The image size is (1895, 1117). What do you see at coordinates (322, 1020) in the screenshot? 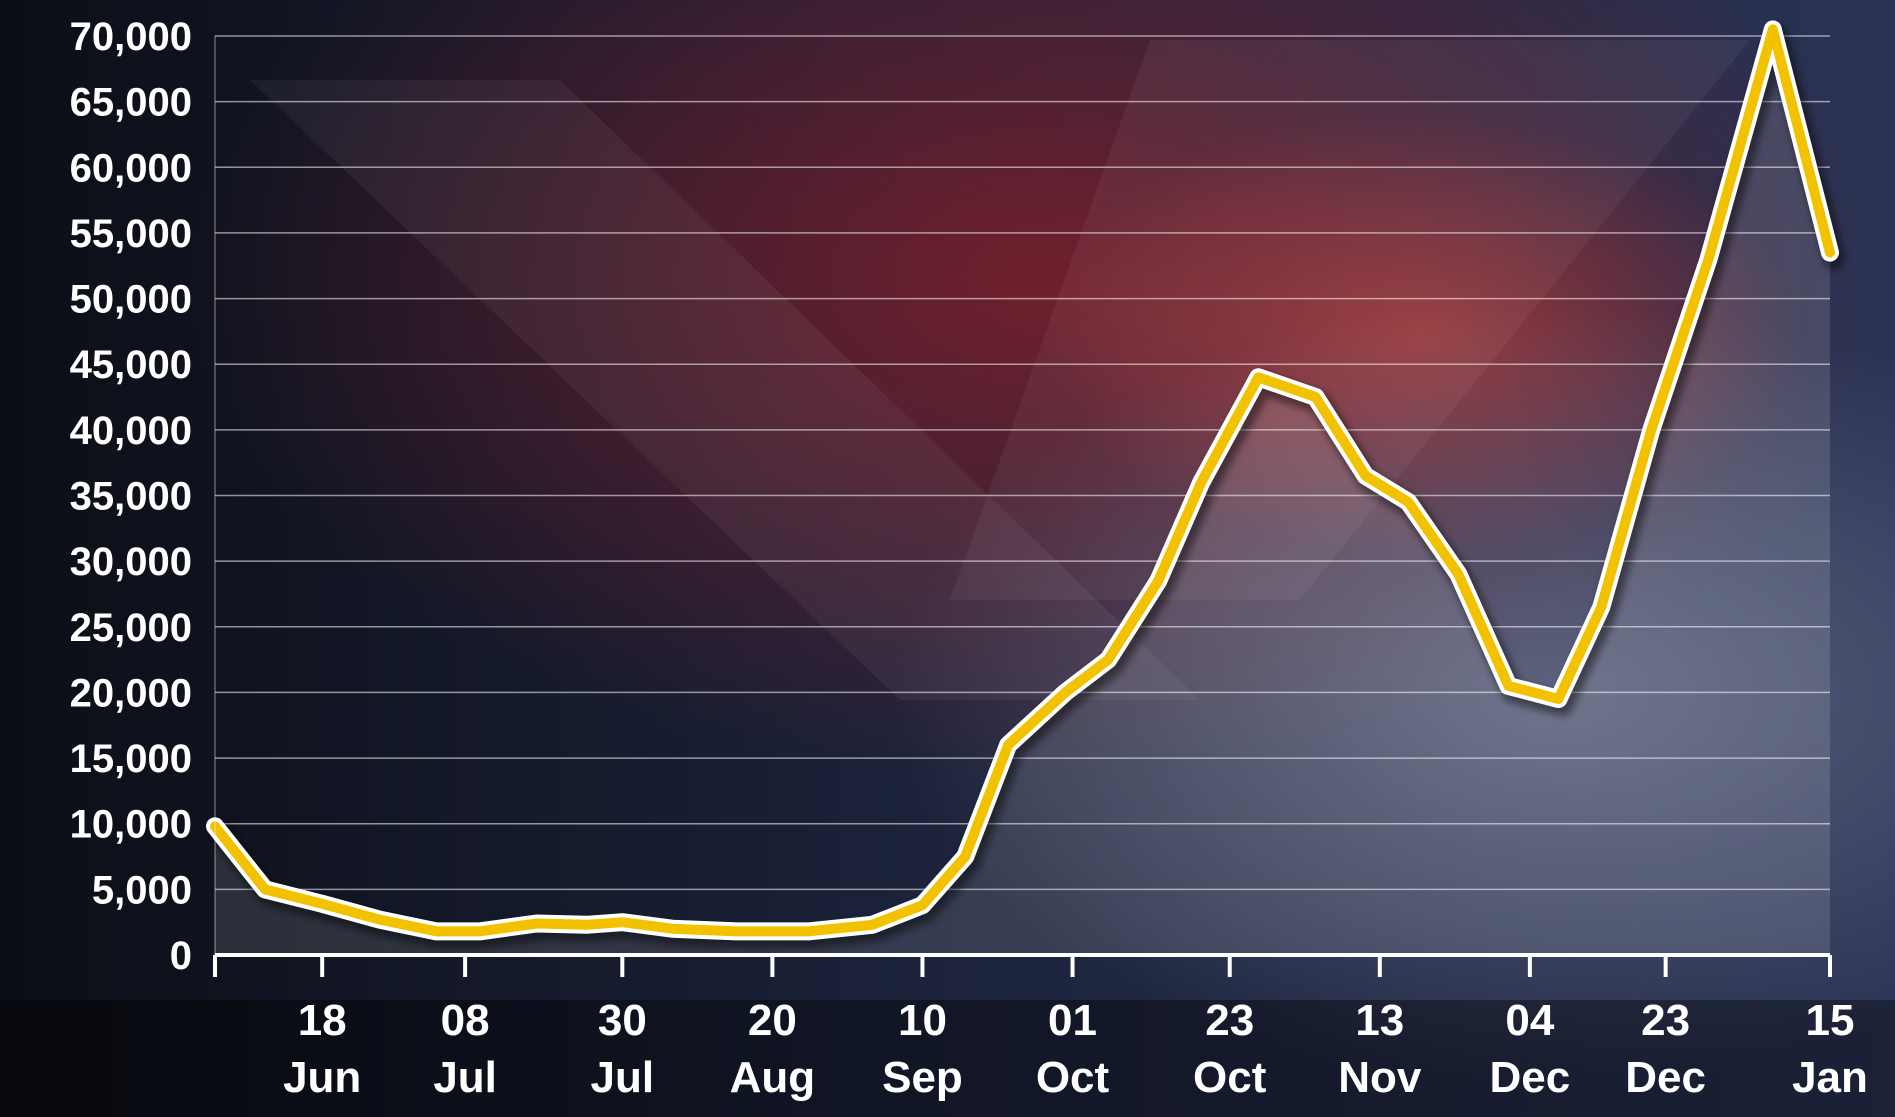
I see `x-tick-day-label: 18` at bounding box center [322, 1020].